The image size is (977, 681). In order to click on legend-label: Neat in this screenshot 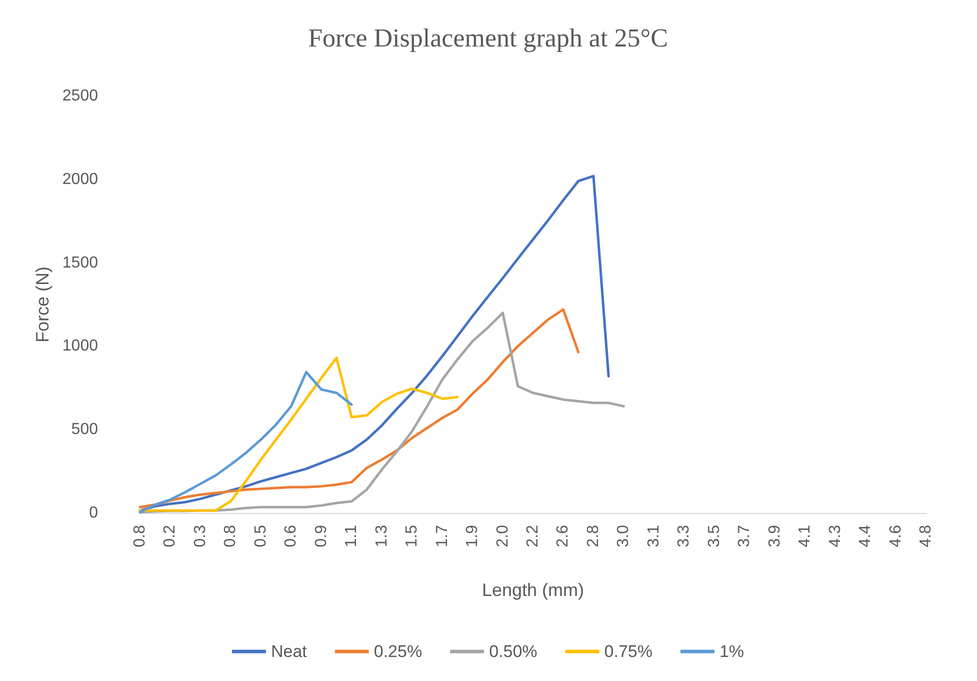, I will do `click(289, 651)`.